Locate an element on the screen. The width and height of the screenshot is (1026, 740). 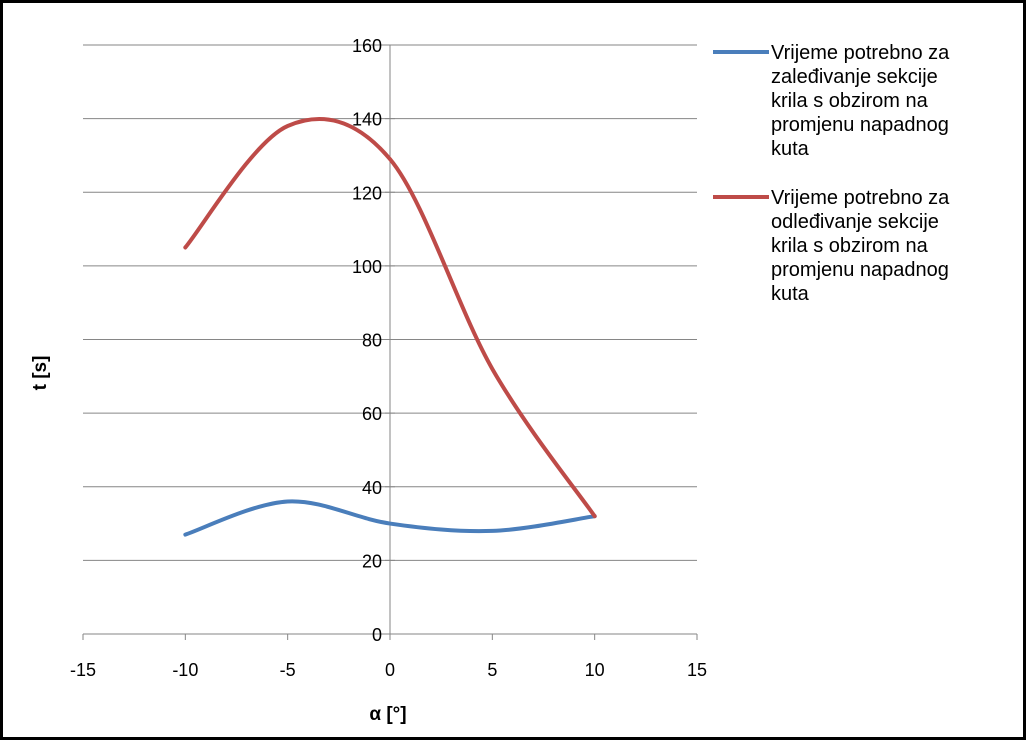
y-tick-label: 80 is located at coordinates (372, 341).